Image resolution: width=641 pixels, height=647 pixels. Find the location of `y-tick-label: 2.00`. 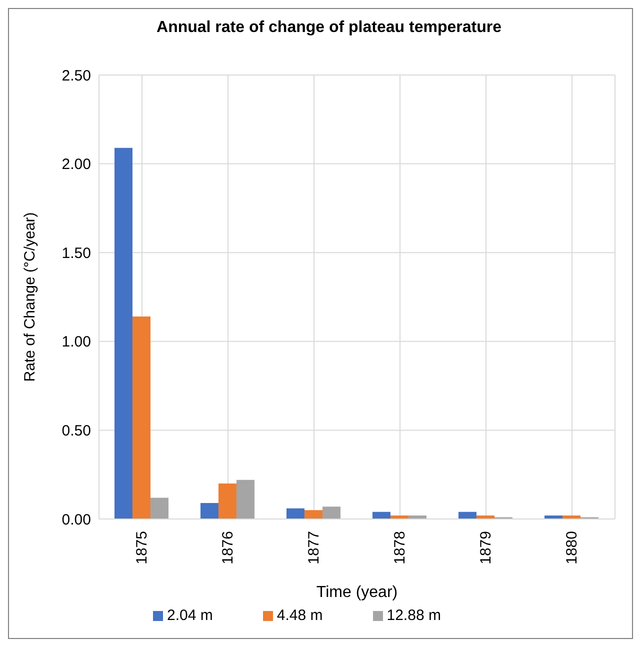

y-tick-label: 2.00 is located at coordinates (76, 165).